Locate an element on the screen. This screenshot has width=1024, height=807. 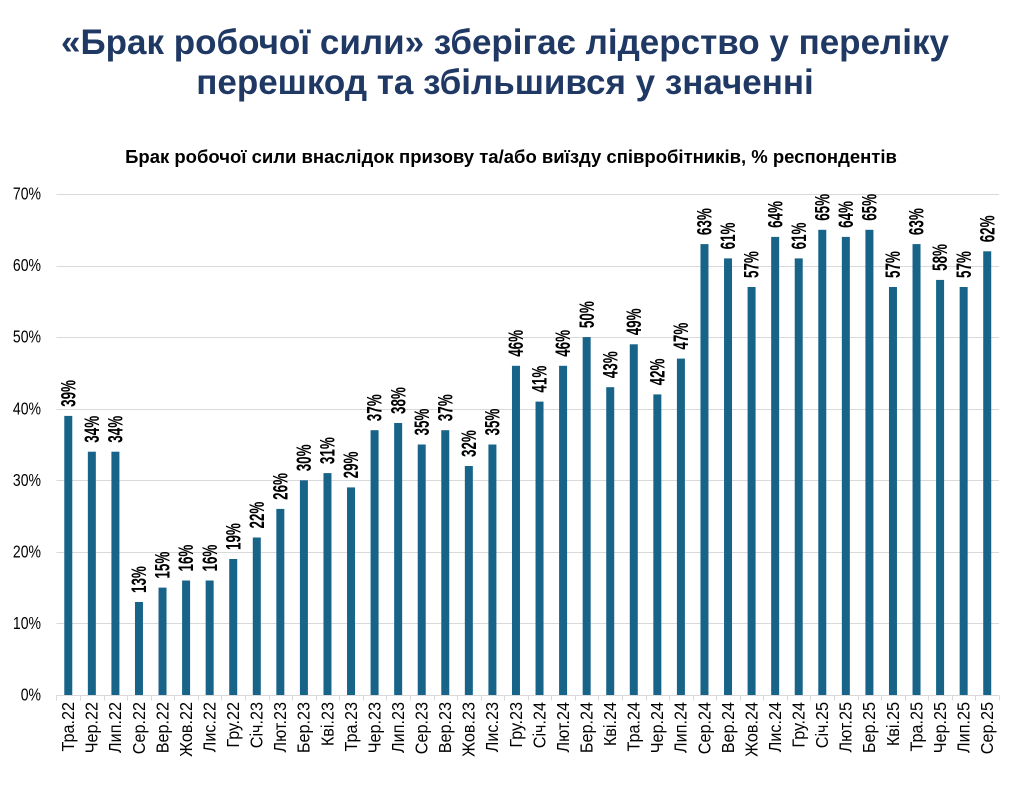
svg-text: 26% is located at coordinates (280, 486).